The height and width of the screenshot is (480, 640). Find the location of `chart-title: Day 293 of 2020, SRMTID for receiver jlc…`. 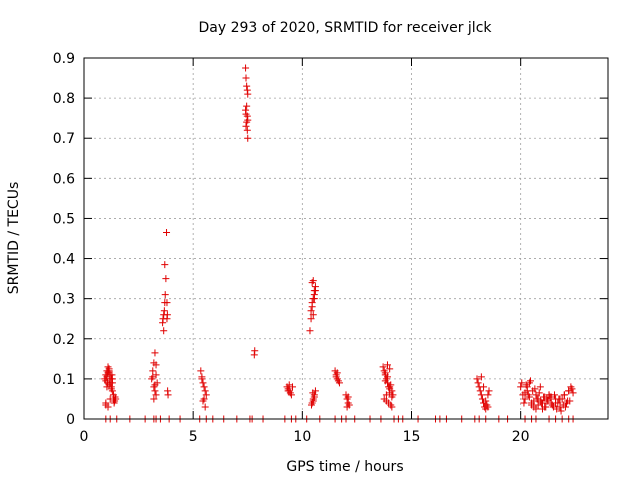

chart-title: Day 293 of 2020, SRMTID for receiver jlc… is located at coordinates (346, 28).